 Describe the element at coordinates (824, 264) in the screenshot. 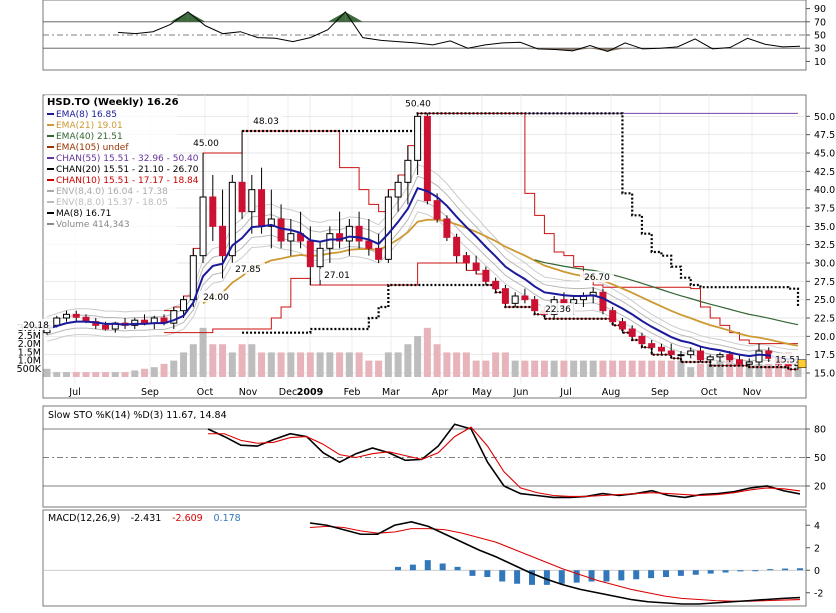

I see `price-tick-label: 30.0` at that location.